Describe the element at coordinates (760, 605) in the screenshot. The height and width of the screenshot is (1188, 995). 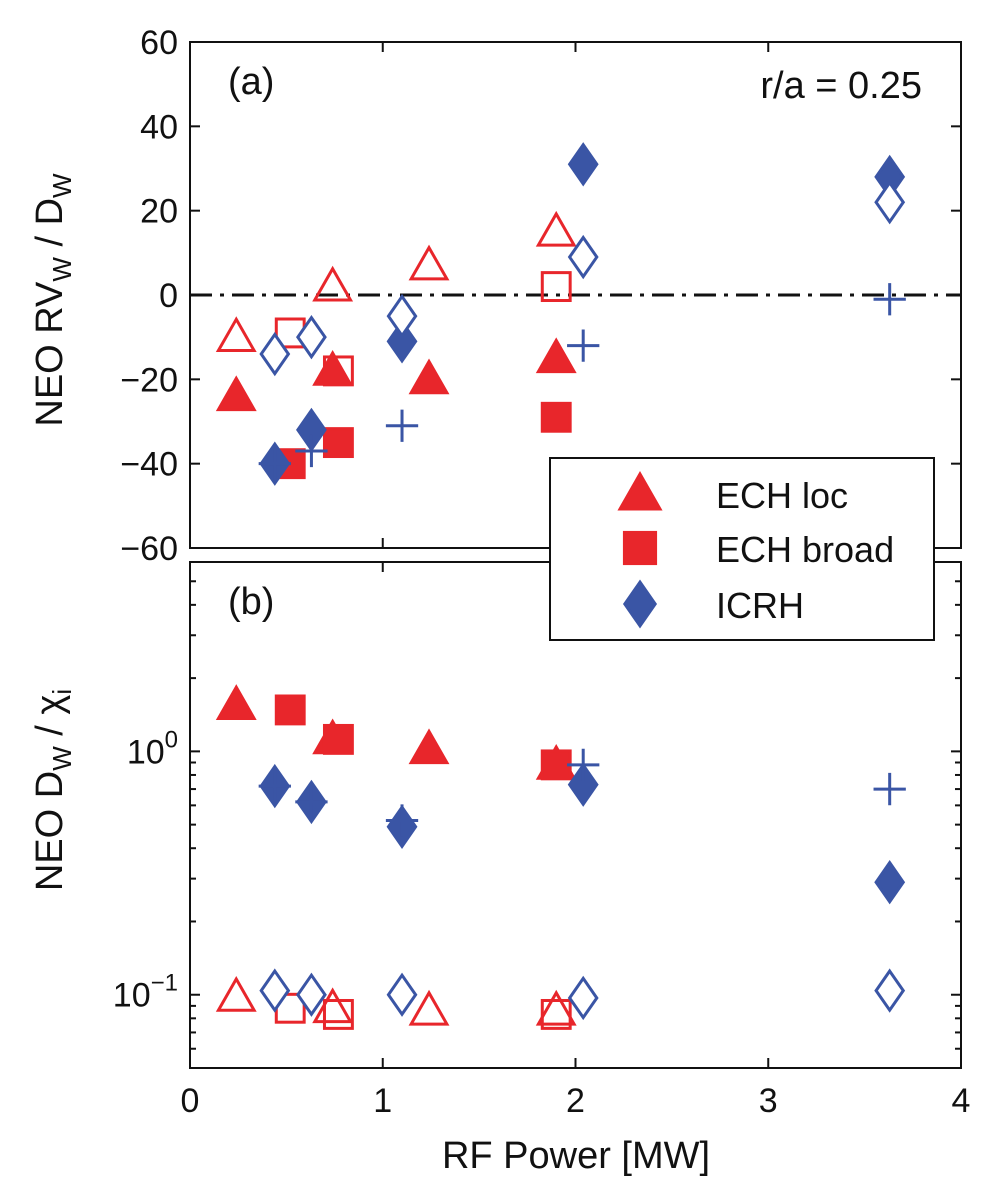
I see `legend-label-icrh: ICRH` at that location.